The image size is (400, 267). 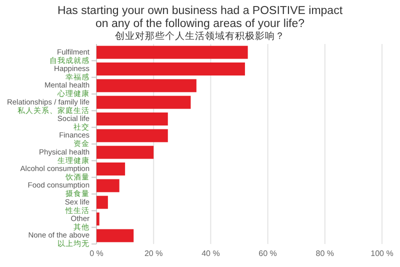 I want to click on x-tick-label: 20 %, so click(x=153, y=253).